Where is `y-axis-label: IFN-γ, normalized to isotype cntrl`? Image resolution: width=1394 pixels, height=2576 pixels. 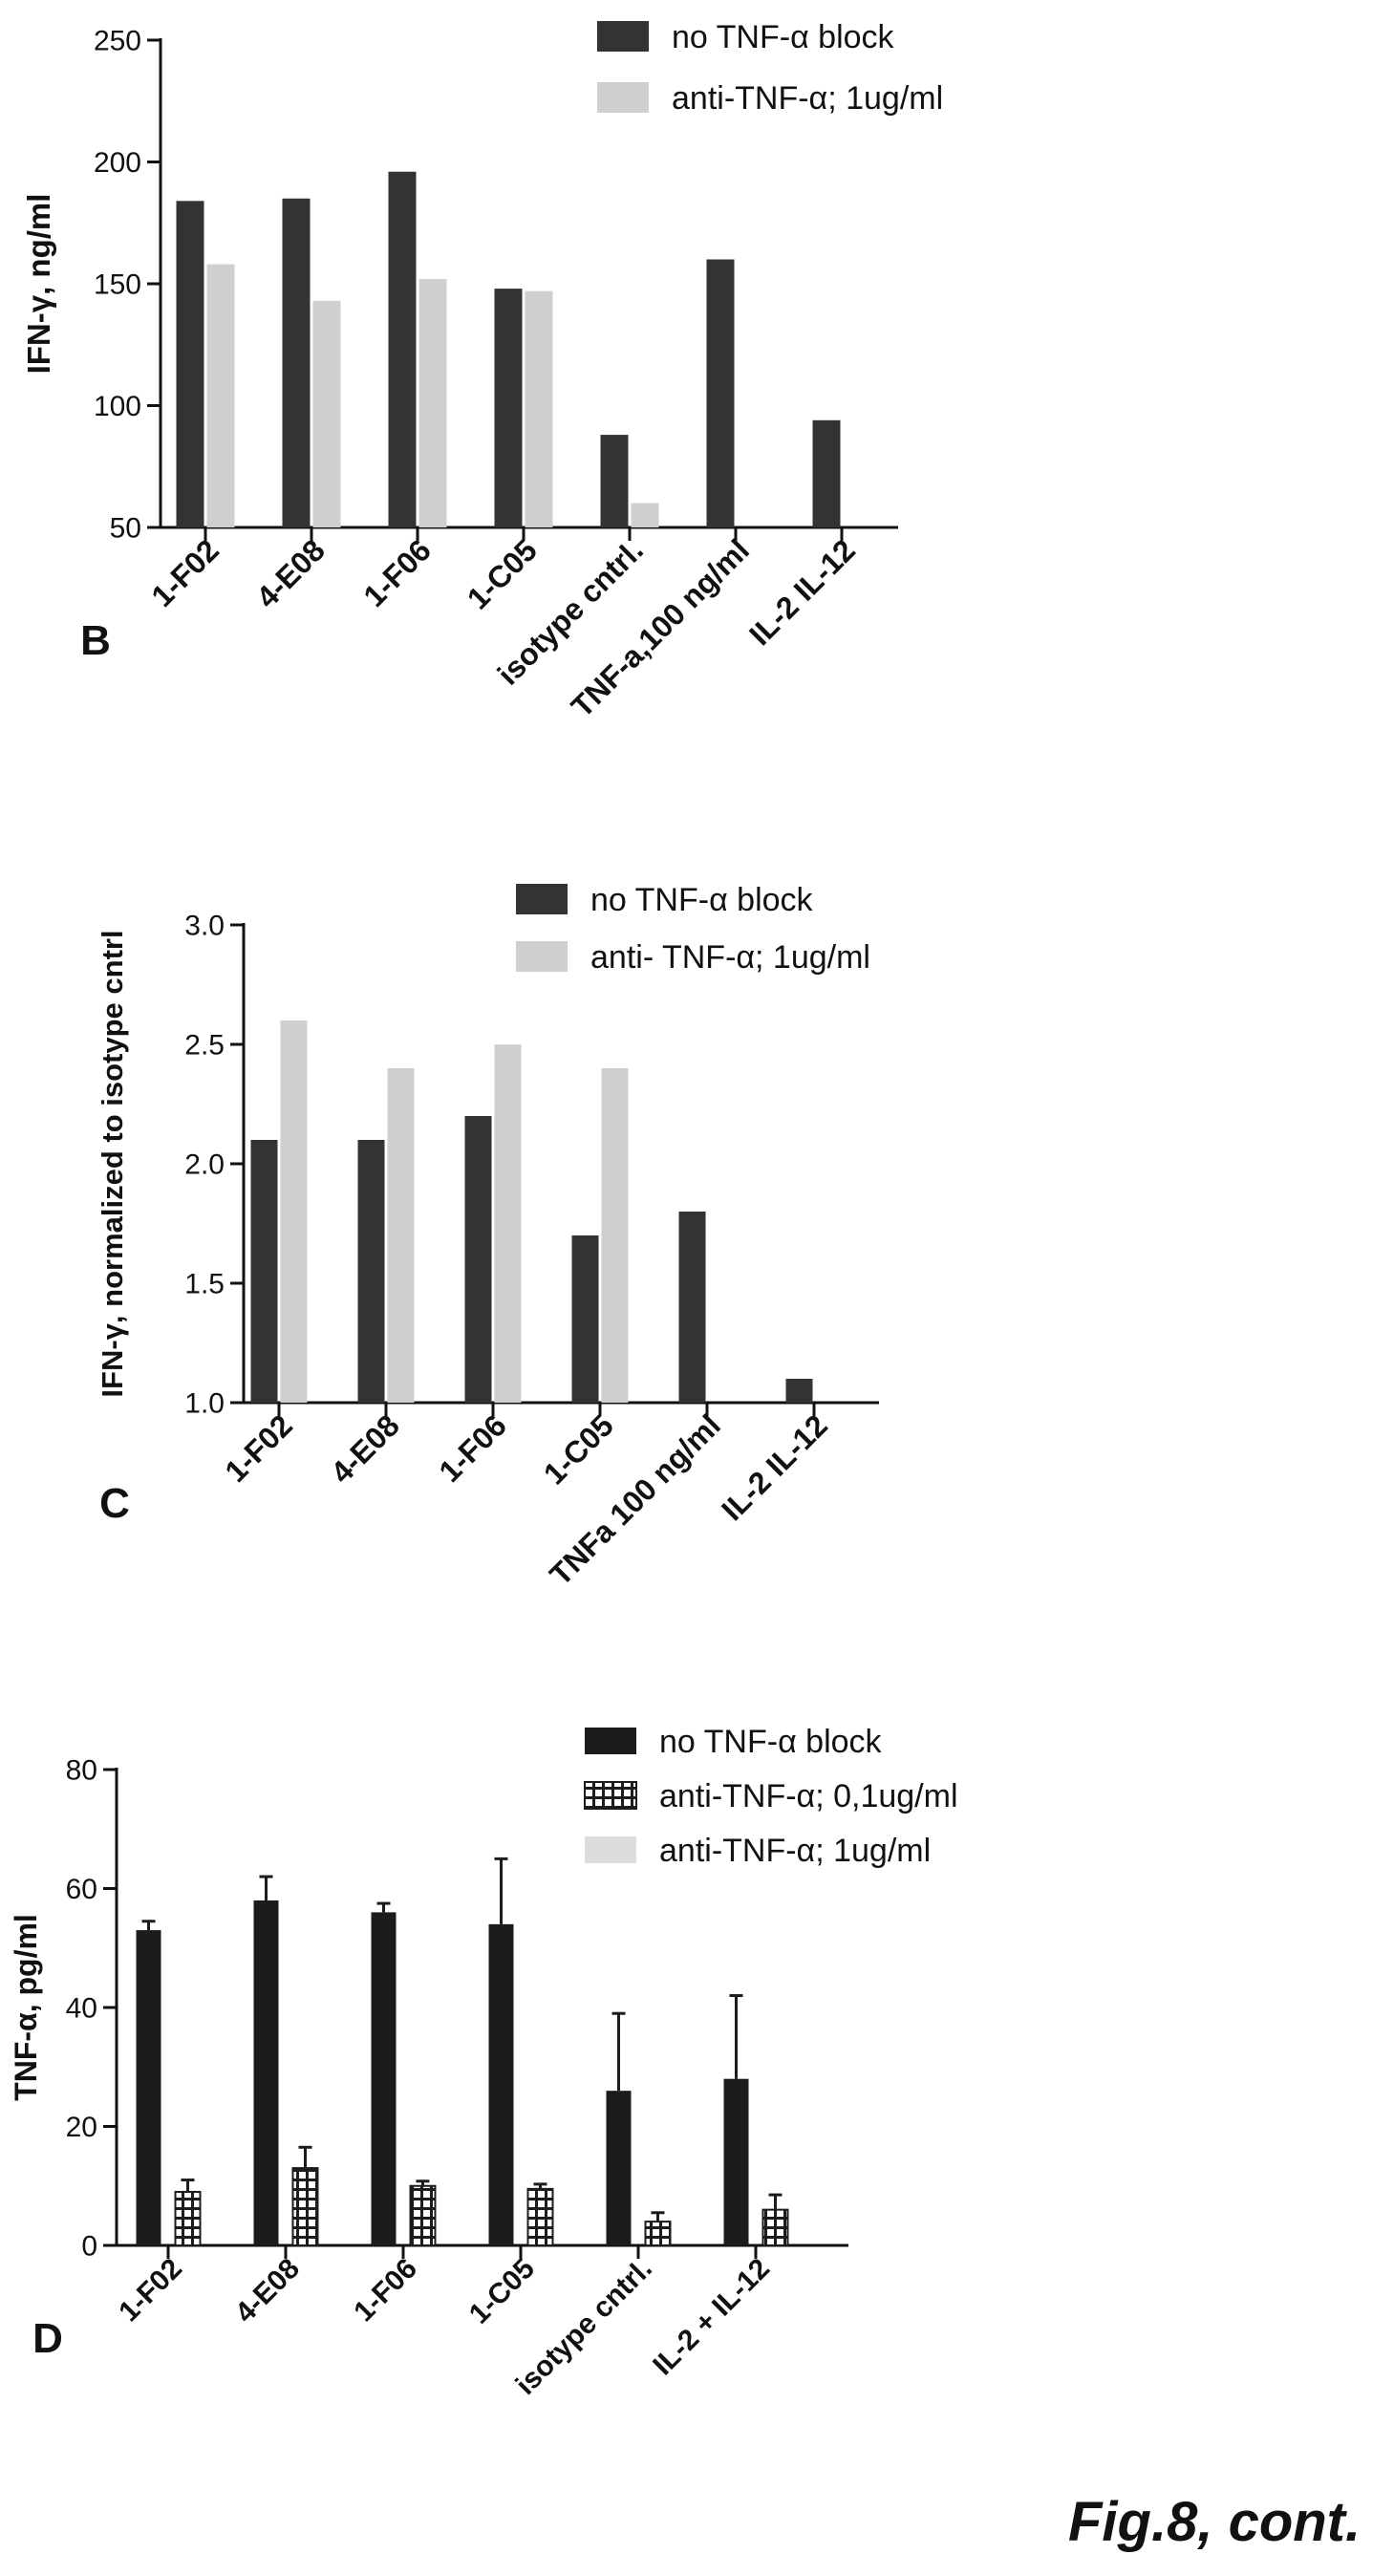
y-axis-label: IFN-γ, normalized to isotype cntrl is located at coordinates (112, 1163).